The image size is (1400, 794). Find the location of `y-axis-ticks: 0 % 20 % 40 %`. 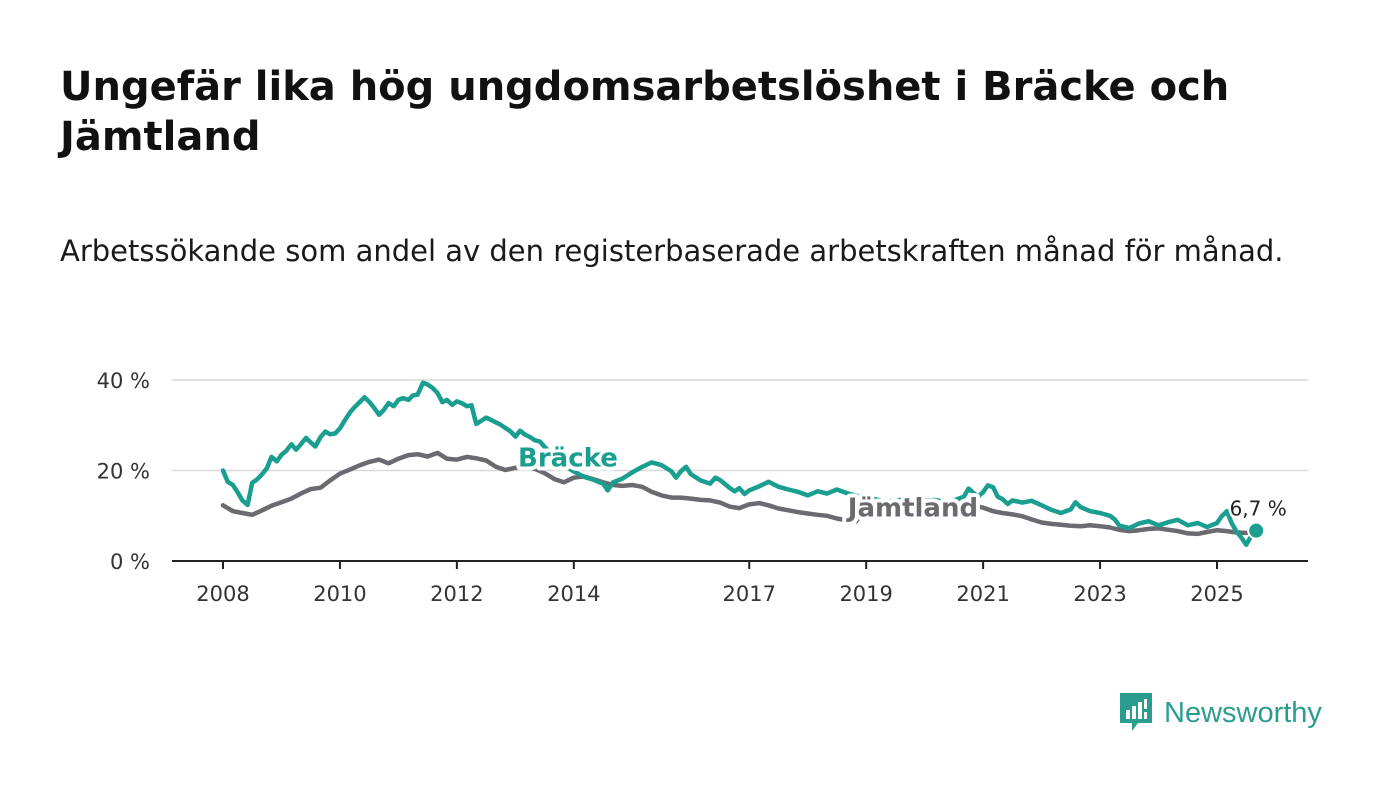

y-axis-ticks: 0 % 20 % 40 % is located at coordinates (123, 471).